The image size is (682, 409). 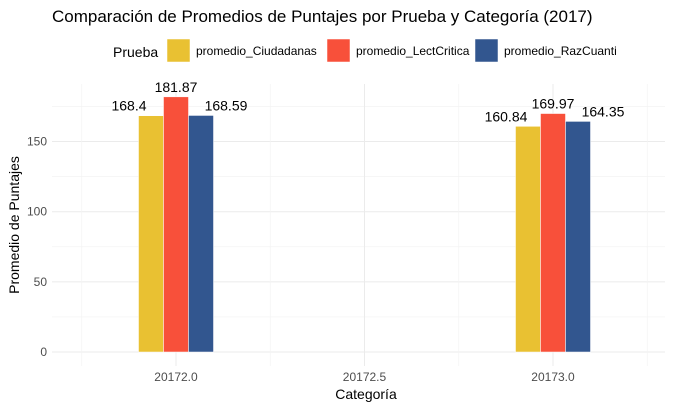 I want to click on x-axis-title: Categoría, so click(x=366, y=394).